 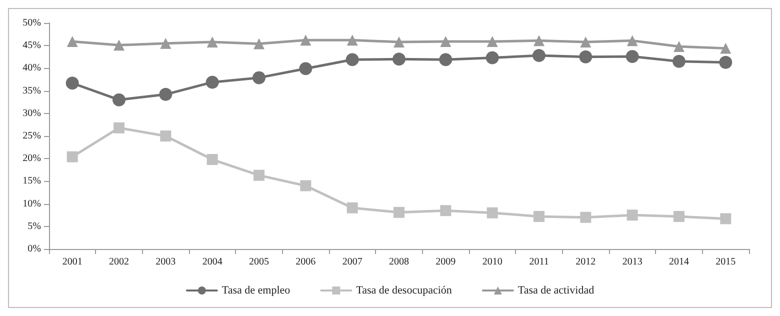 I want to click on y-tick-label: 40%, so click(x=31, y=68).